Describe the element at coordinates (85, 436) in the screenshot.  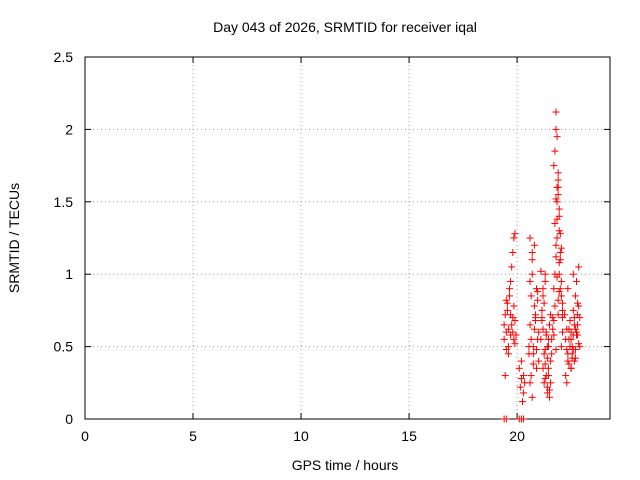
I see `x-tick-label: 0` at that location.